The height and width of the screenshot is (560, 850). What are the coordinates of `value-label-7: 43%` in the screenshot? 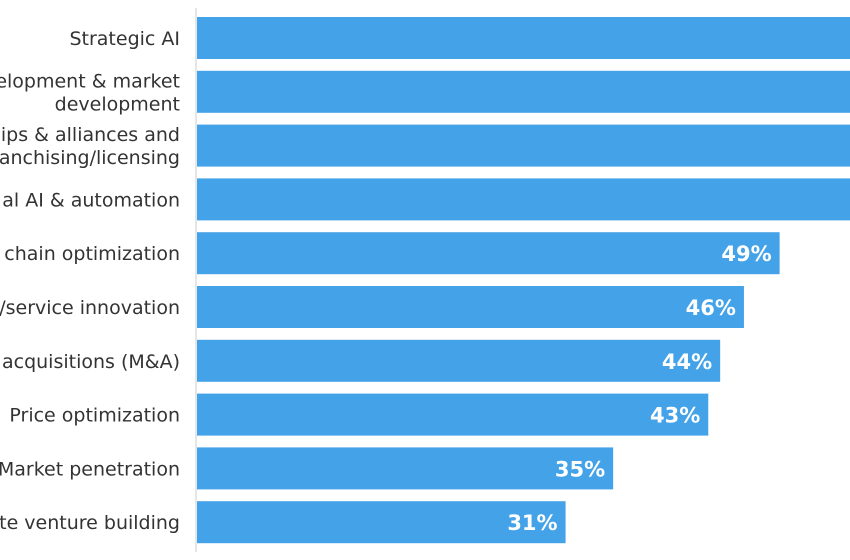 It's located at (675, 416).